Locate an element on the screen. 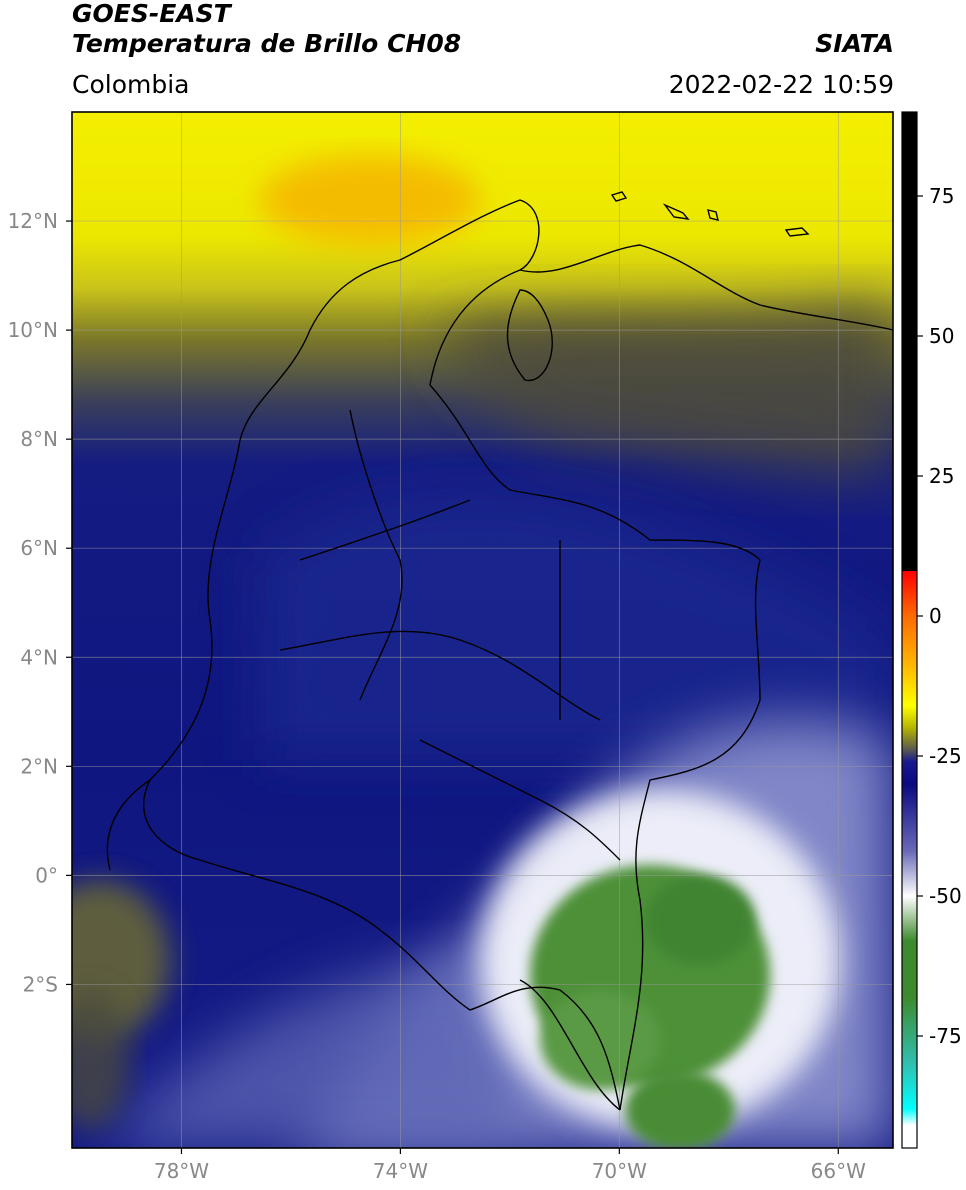 This screenshot has width=966, height=1190. colorbar-tick-label: 75 is located at coordinates (941, 196).